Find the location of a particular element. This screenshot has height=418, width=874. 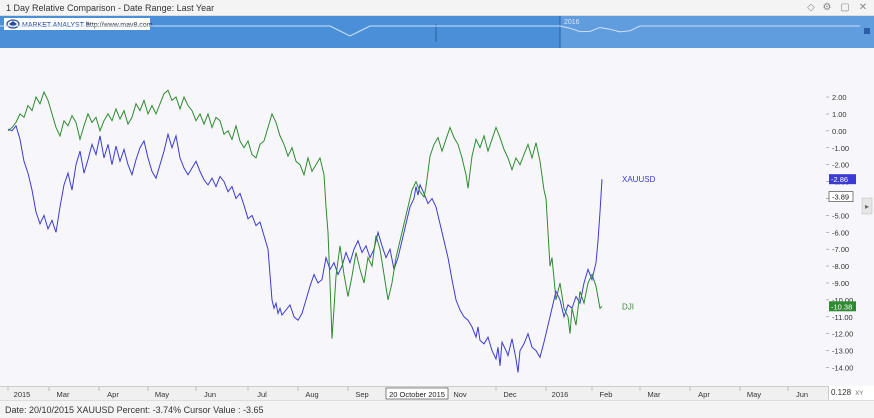

restore-icon: ▢ is located at coordinates (845, 7).